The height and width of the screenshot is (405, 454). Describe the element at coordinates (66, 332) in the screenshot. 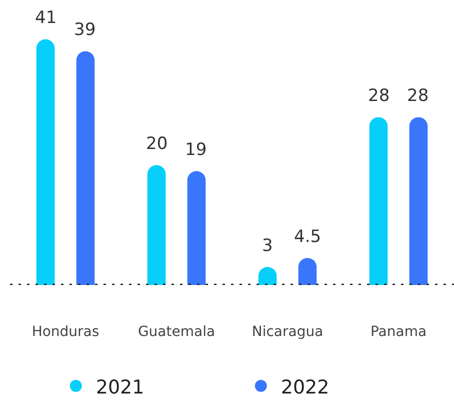

I see `x-tick-label: Honduras` at that location.